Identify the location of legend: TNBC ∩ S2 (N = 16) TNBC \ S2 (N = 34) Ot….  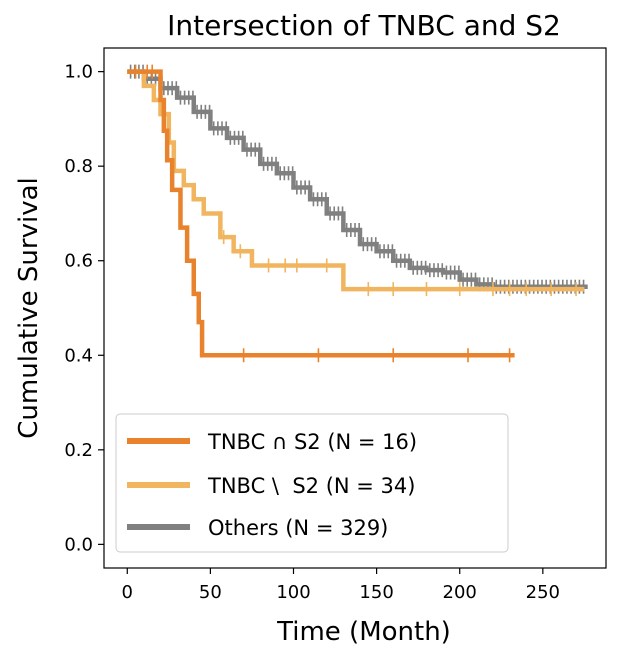
(312, 483).